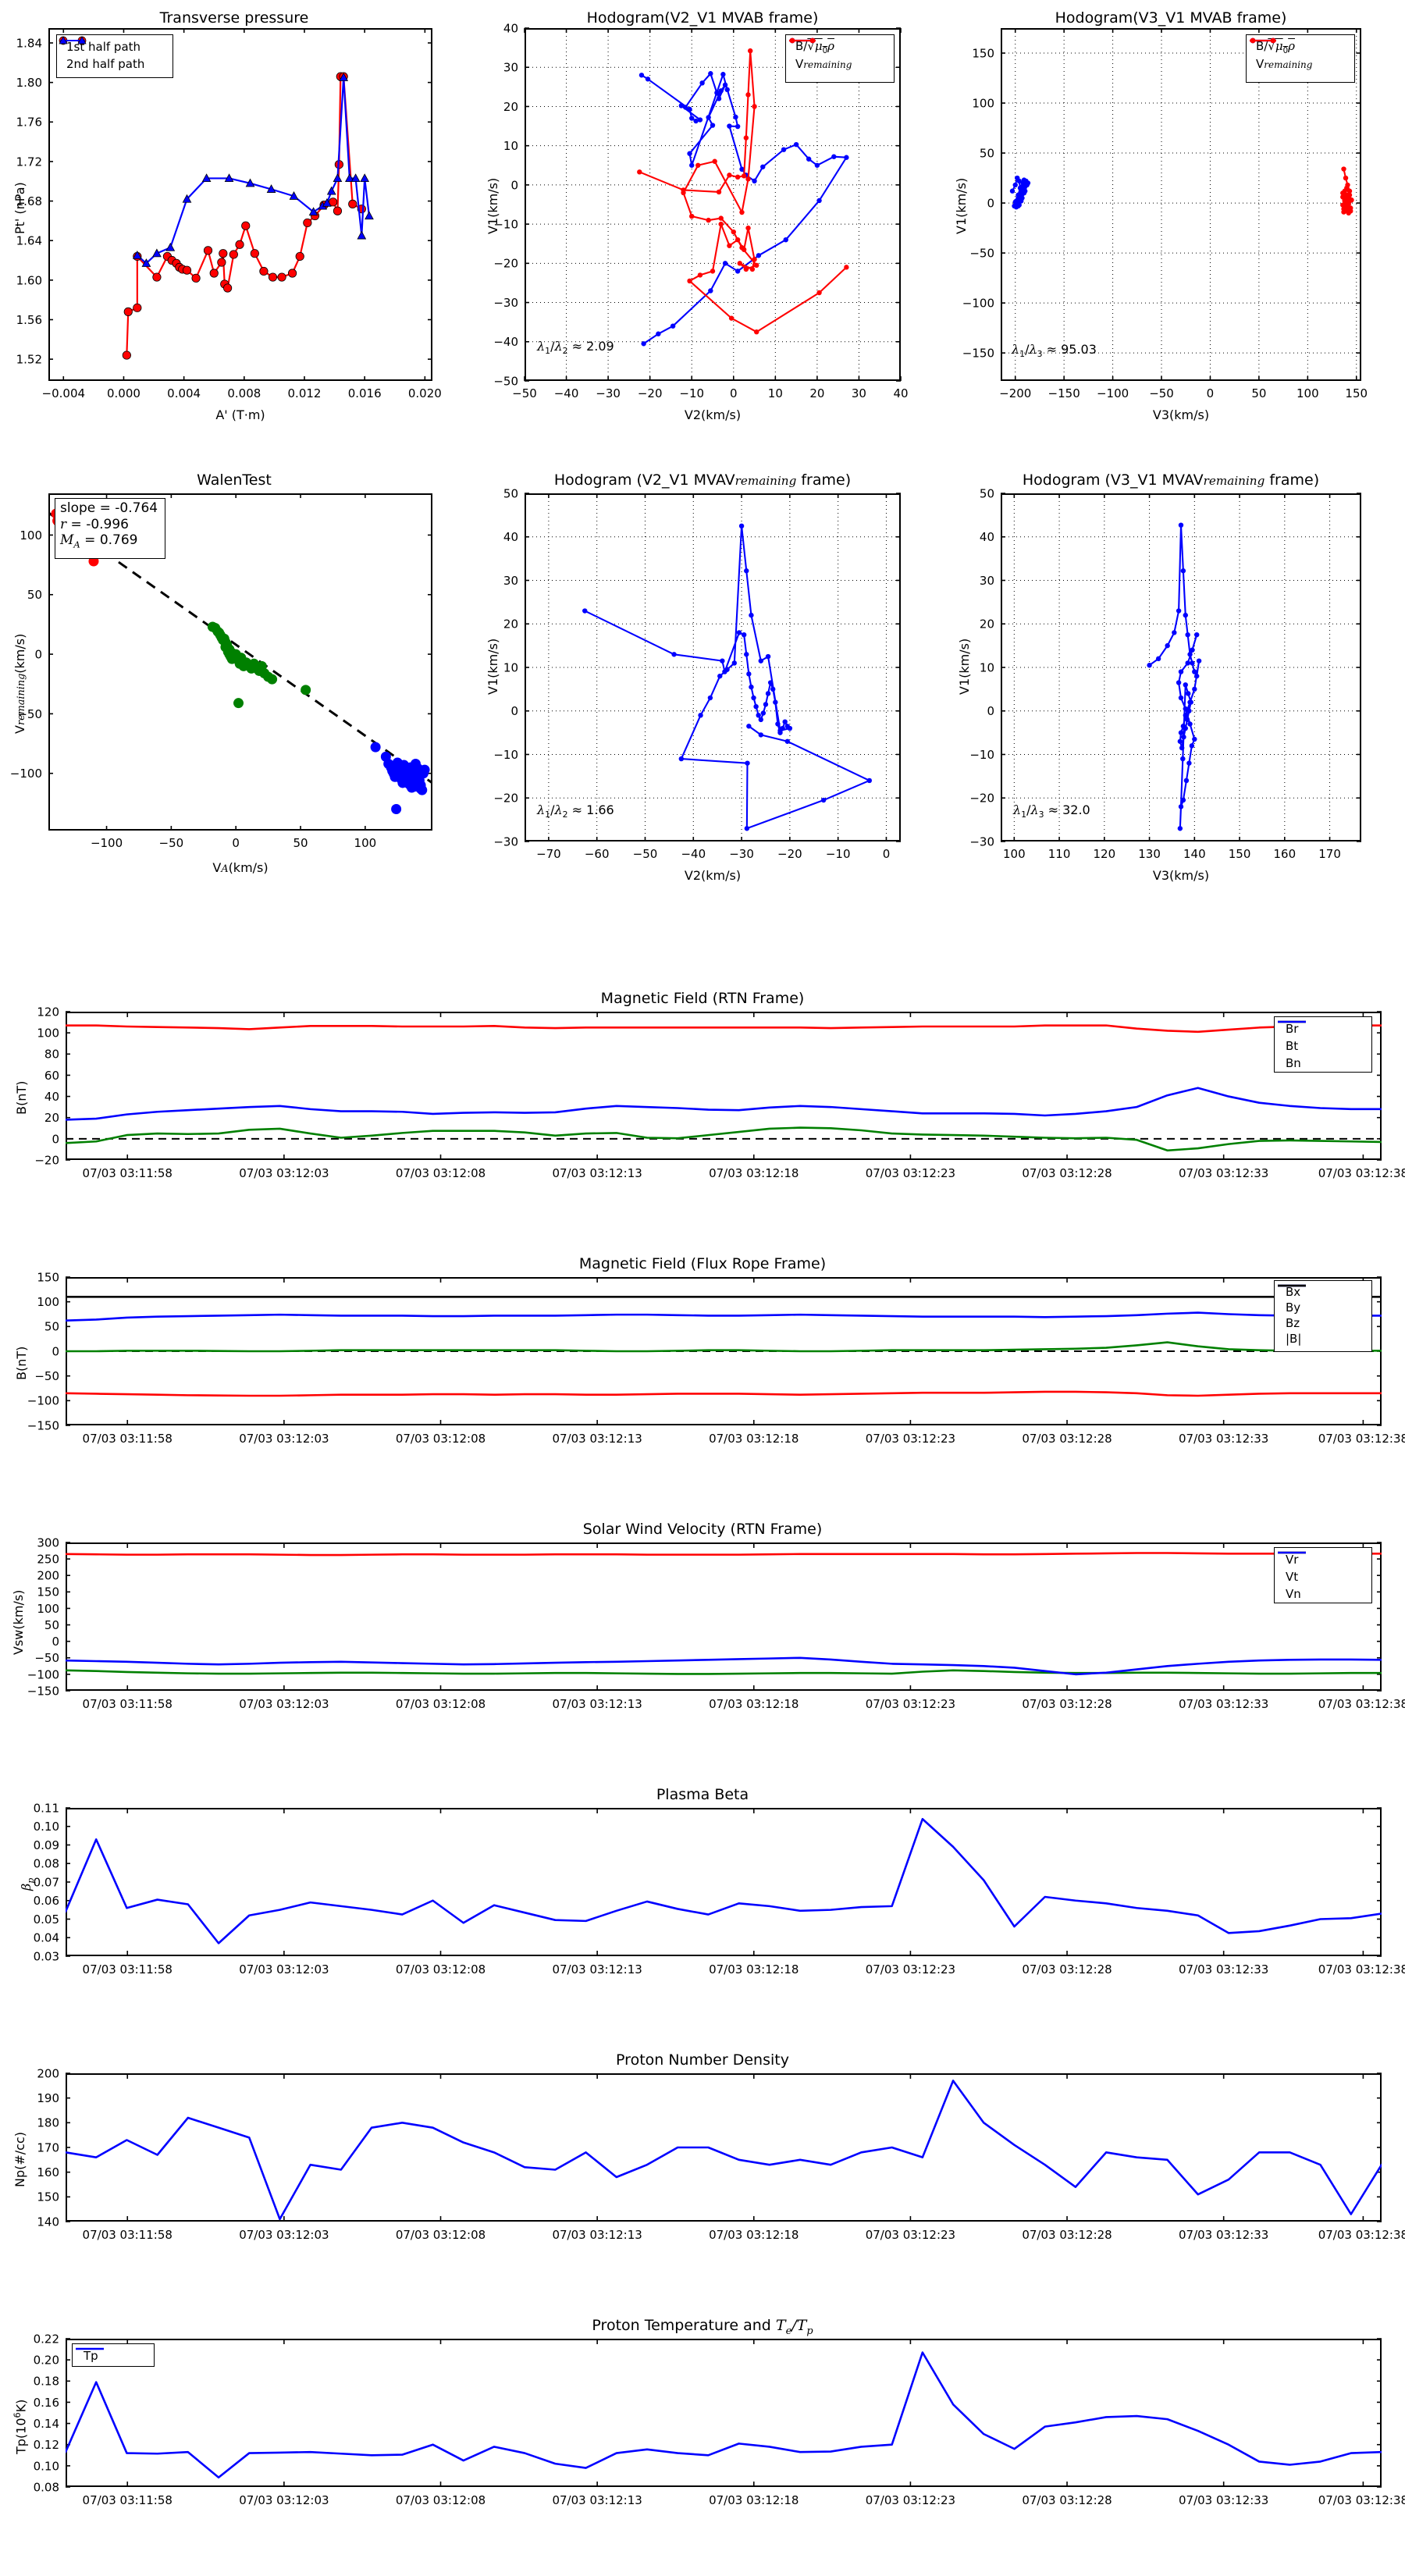 The image size is (1405, 2576). What do you see at coordinates (114, 56) in the screenshot?
I see `legend: 1st half path 2nd half path` at bounding box center [114, 56].